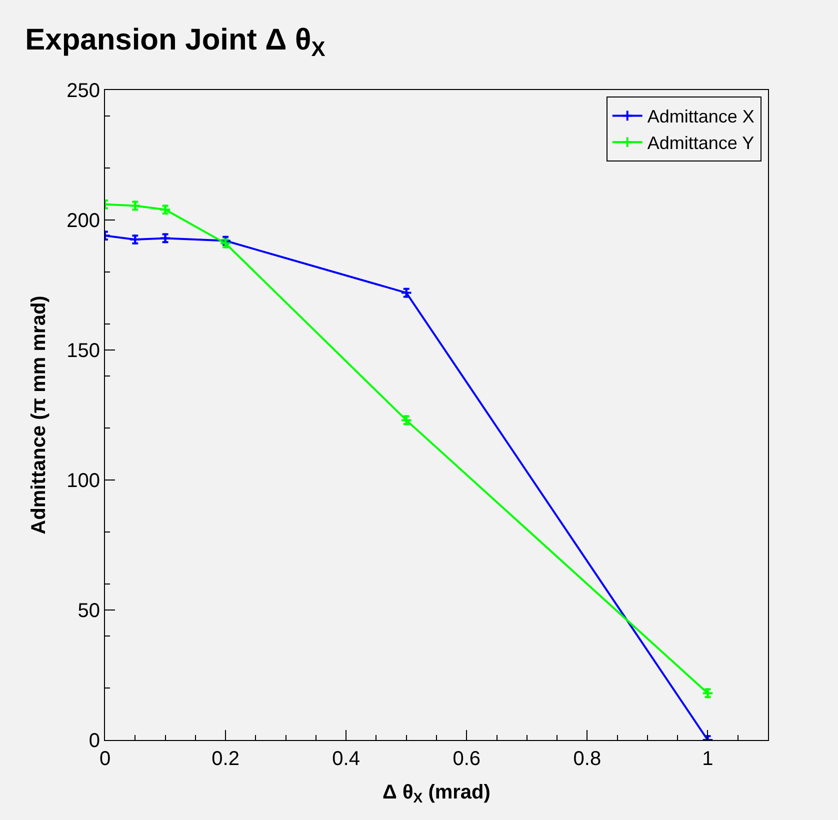  What do you see at coordinates (466, 759) in the screenshot?
I see `x-tick-label: 0.6` at bounding box center [466, 759].